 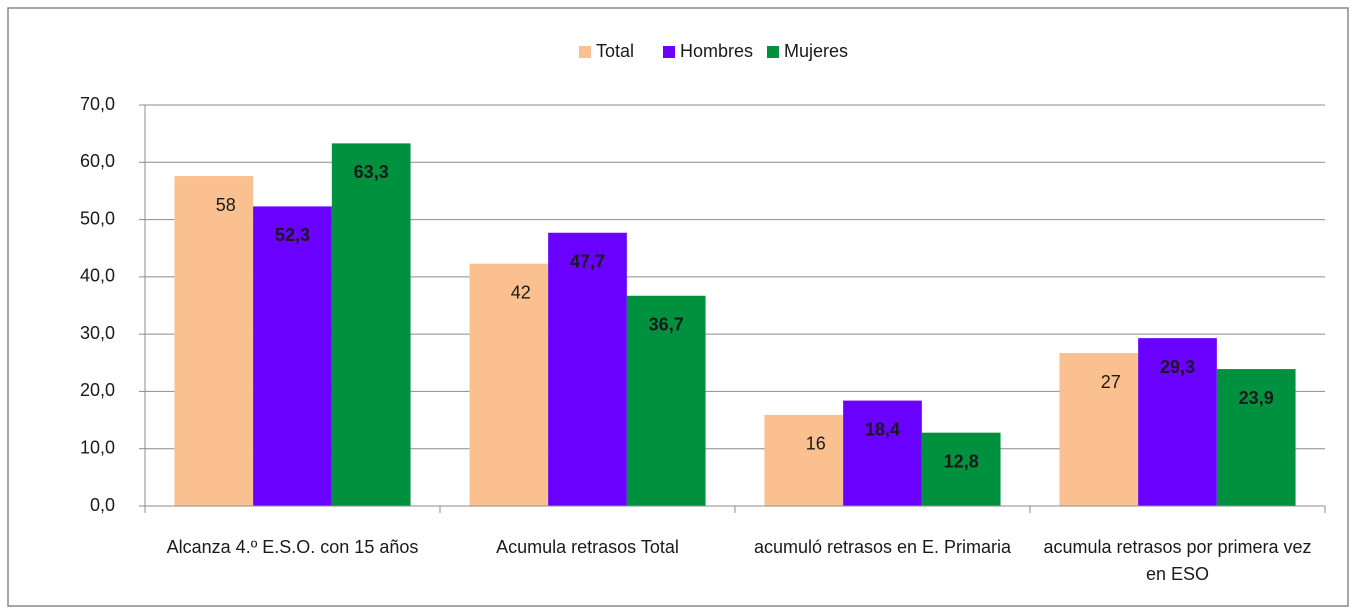 I want to click on data-label: 16, so click(x=816, y=444).